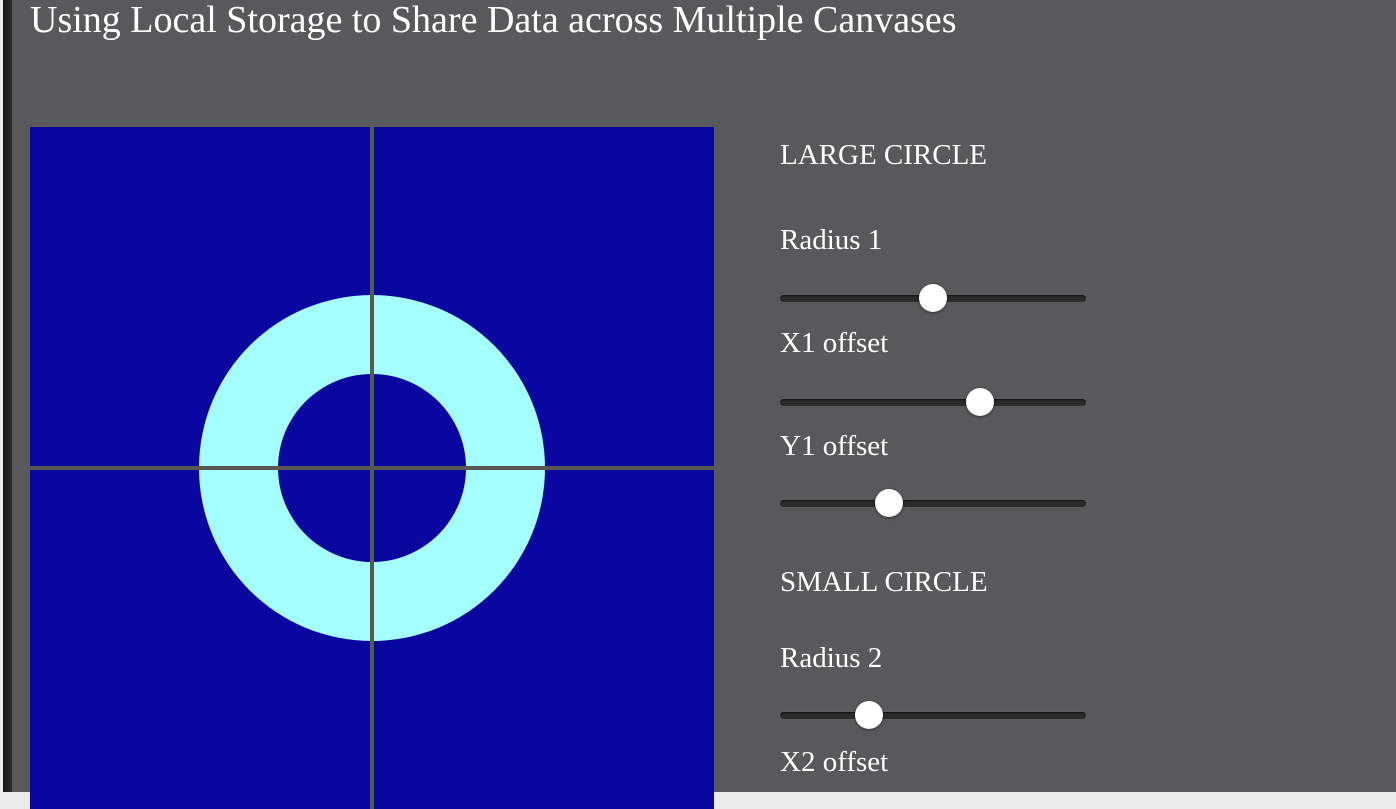  Describe the element at coordinates (834, 762) in the screenshot. I see `x2-offset-label: X2 offset` at that location.